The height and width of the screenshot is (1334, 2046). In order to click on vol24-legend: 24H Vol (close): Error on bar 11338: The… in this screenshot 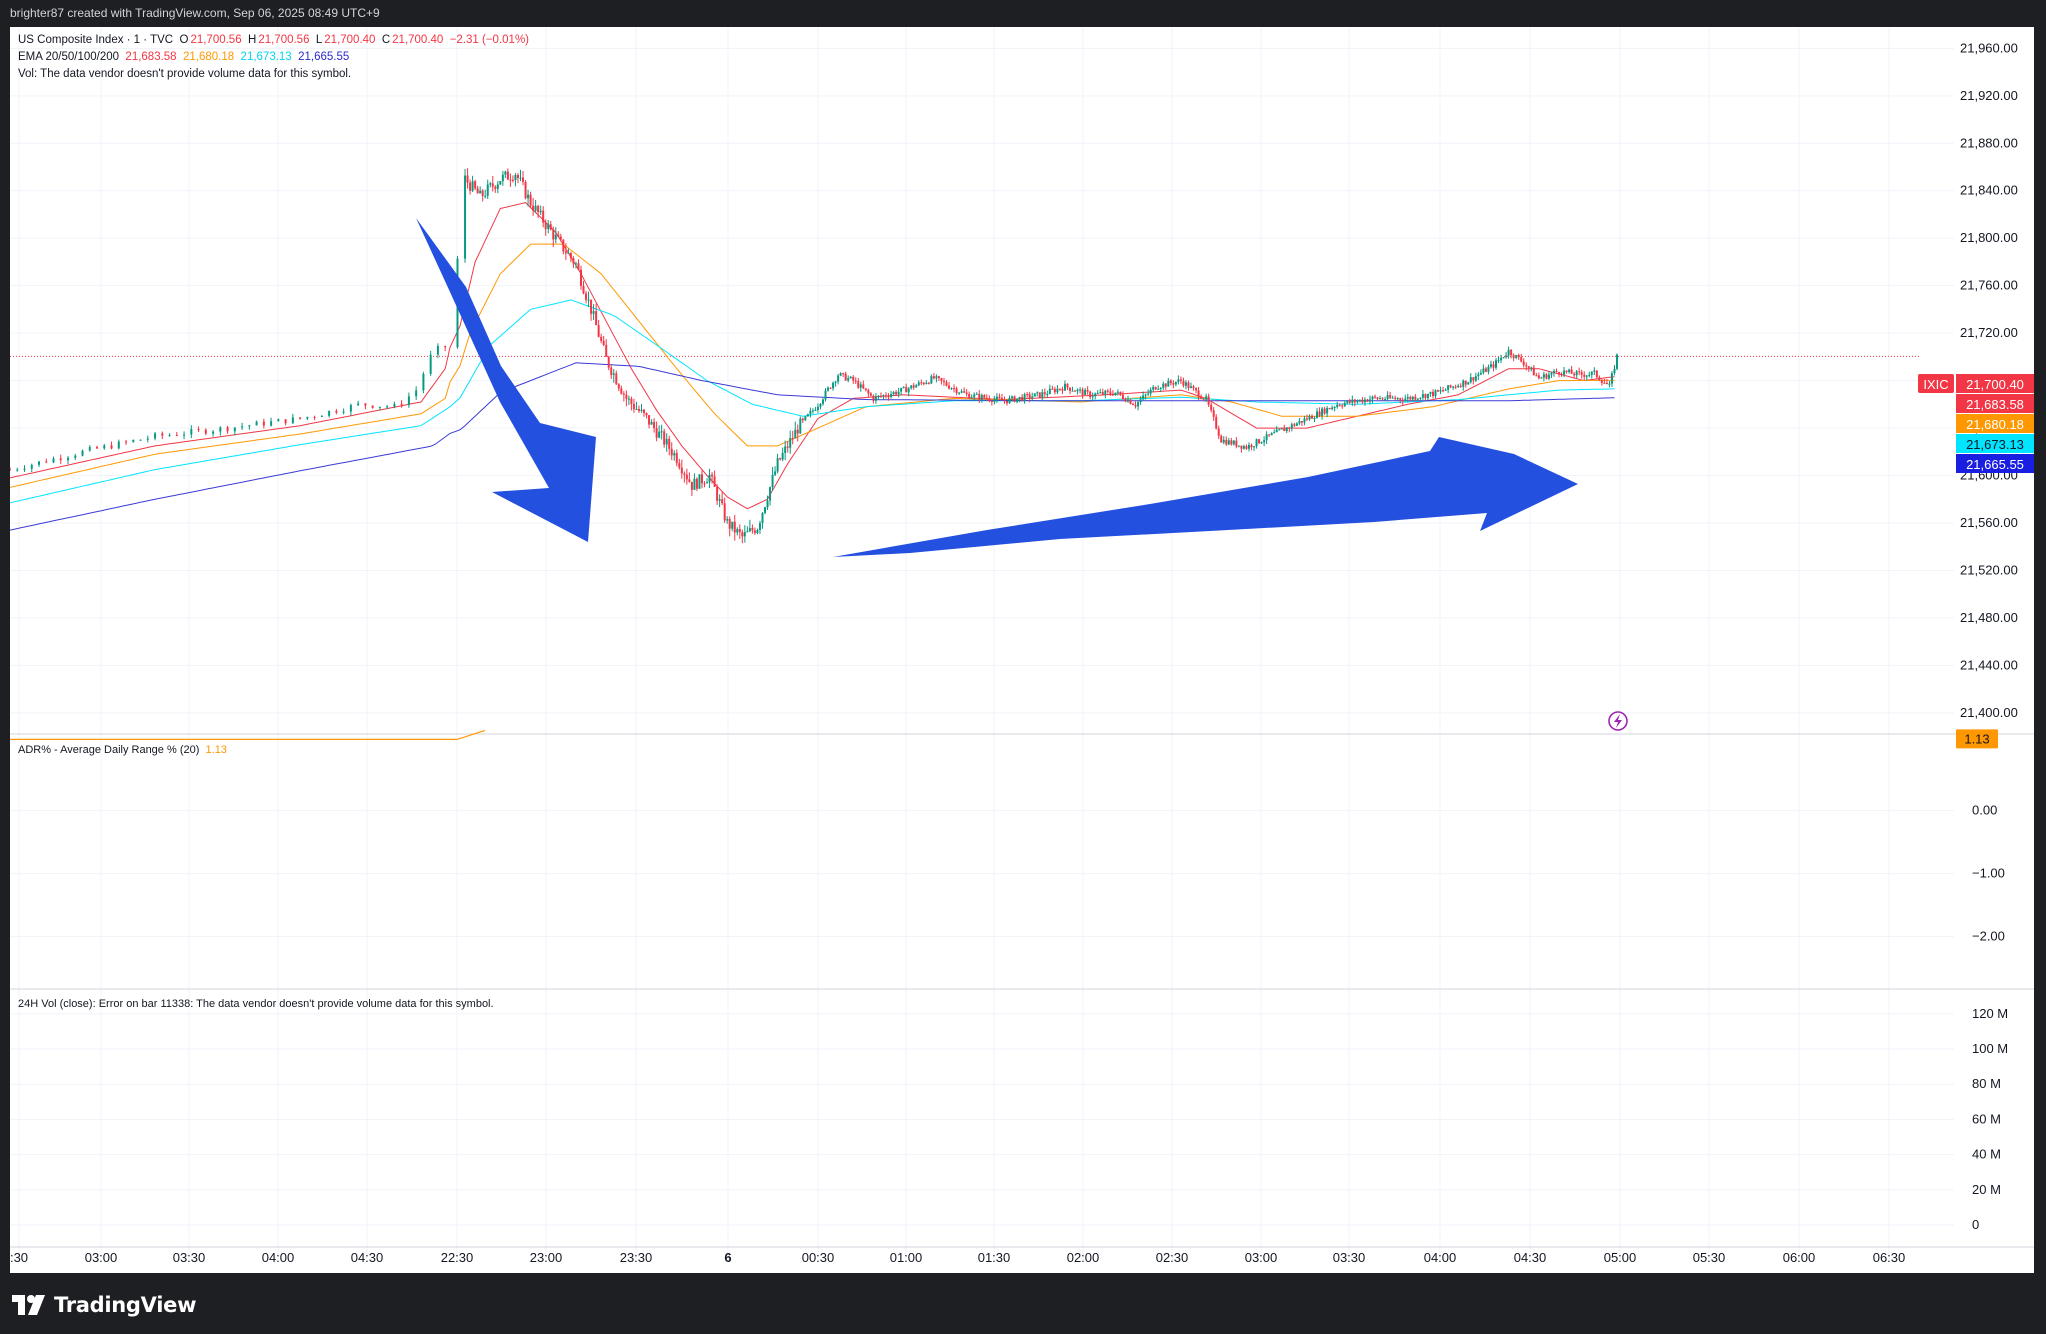, I will do `click(256, 1004)`.